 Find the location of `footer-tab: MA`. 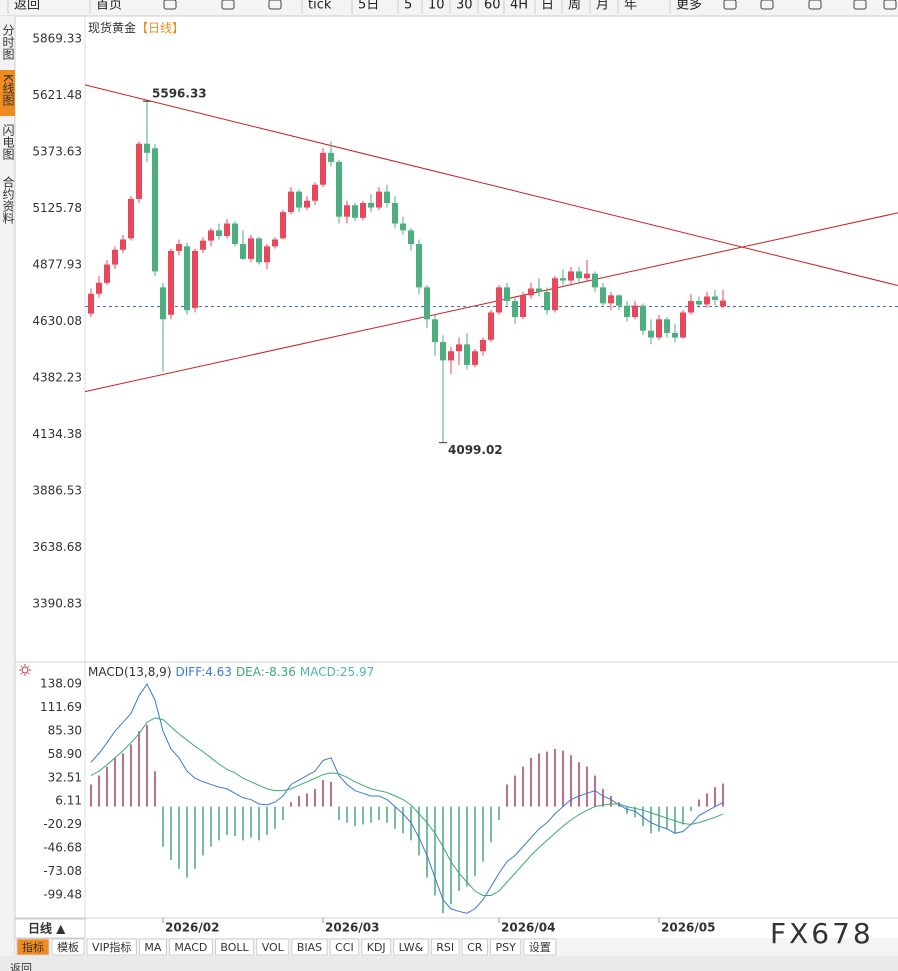

footer-tab: MA is located at coordinates (152, 947).